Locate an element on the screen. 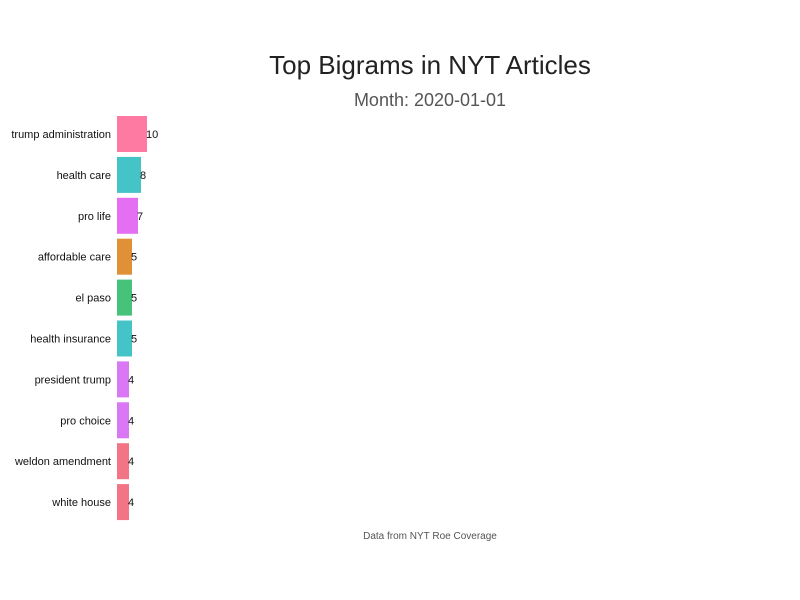 This screenshot has width=800, height=600. category-label-president-trump: president trump is located at coordinates (73, 380).